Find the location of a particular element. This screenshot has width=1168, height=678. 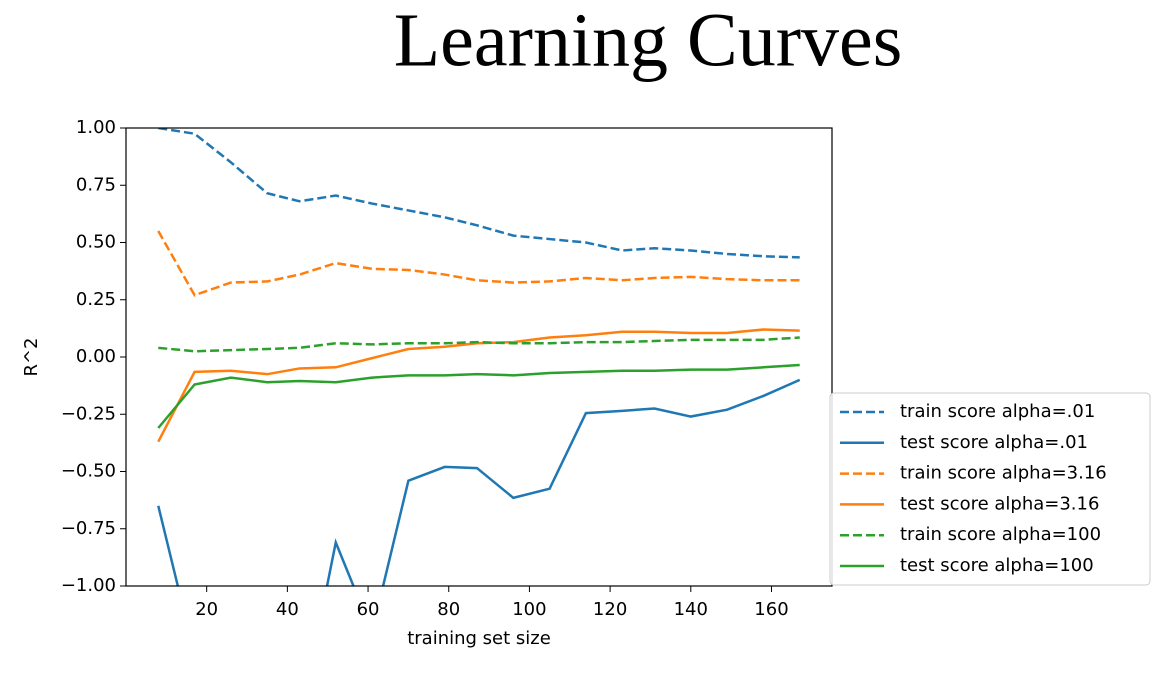

legend-label: train score alpha=.01 is located at coordinates (997, 411).